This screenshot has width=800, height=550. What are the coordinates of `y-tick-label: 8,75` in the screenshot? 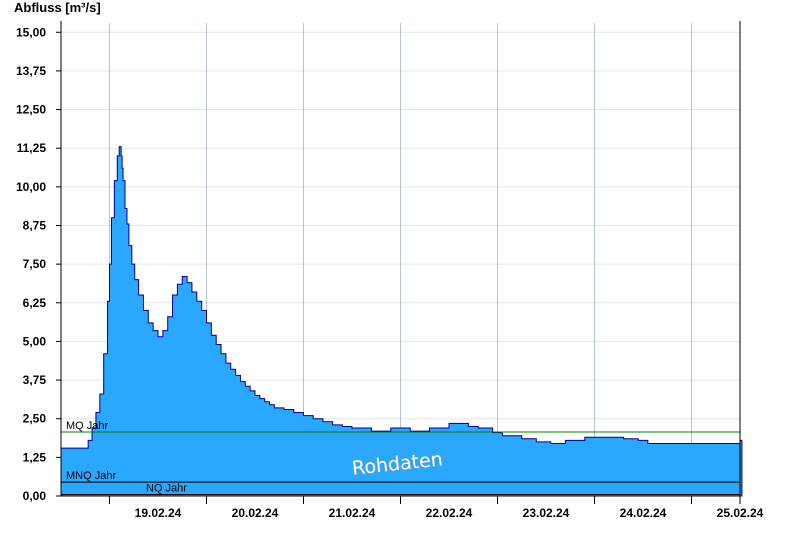 It's located at (35, 225).